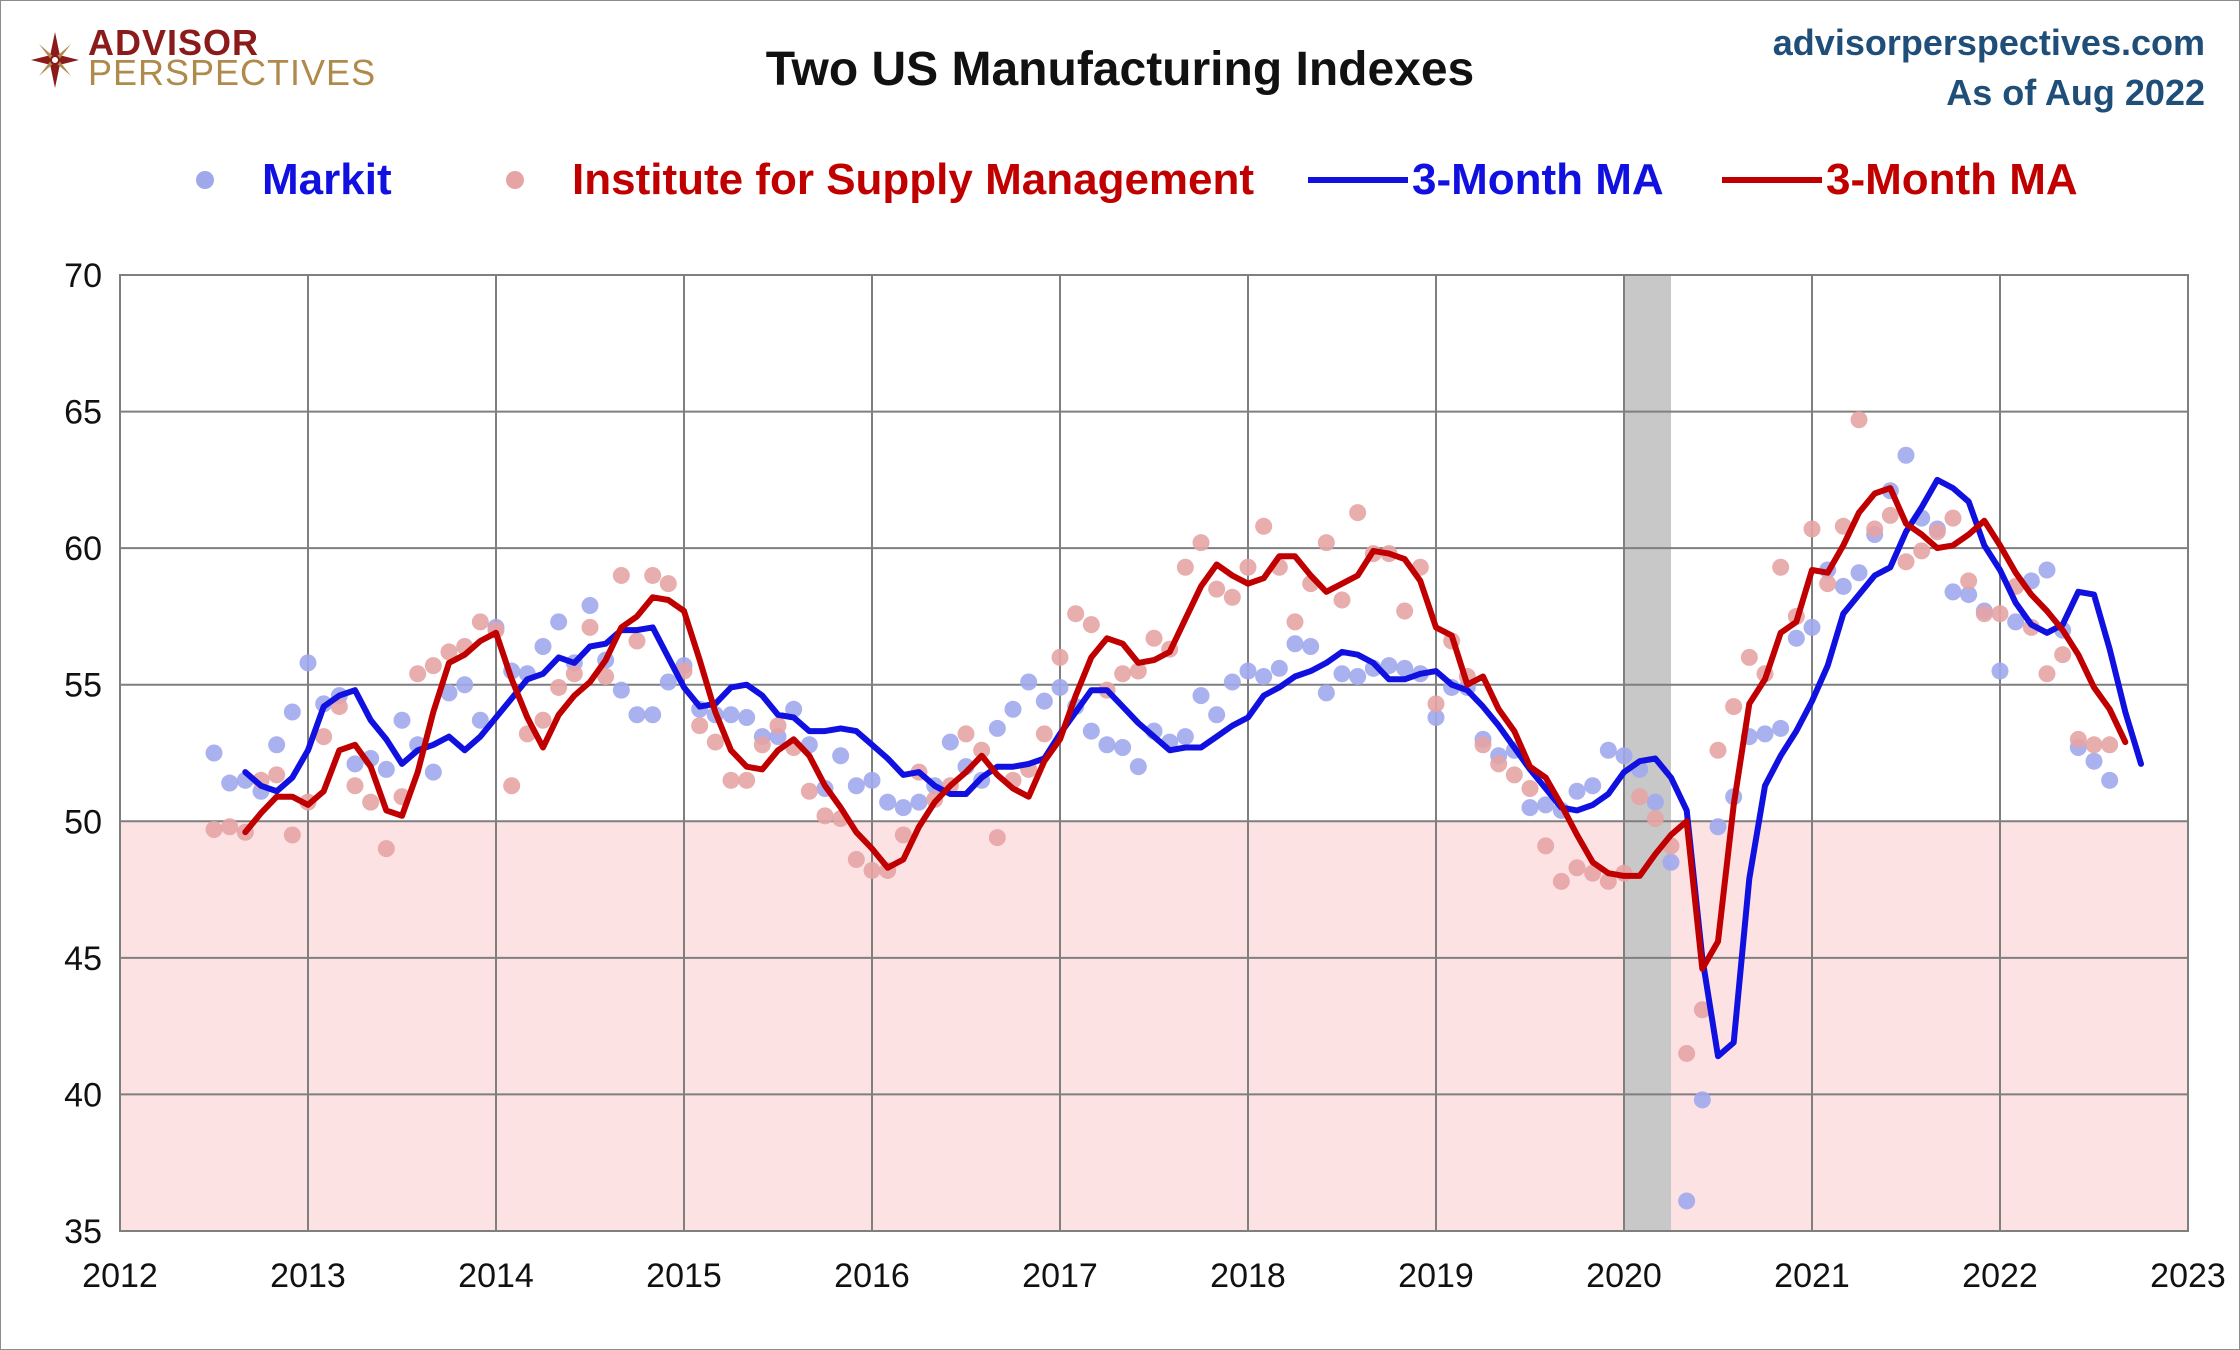 This screenshot has width=2240, height=1350. I want to click on chart-title: Two US Manufacturing Indexes, so click(1120, 69).